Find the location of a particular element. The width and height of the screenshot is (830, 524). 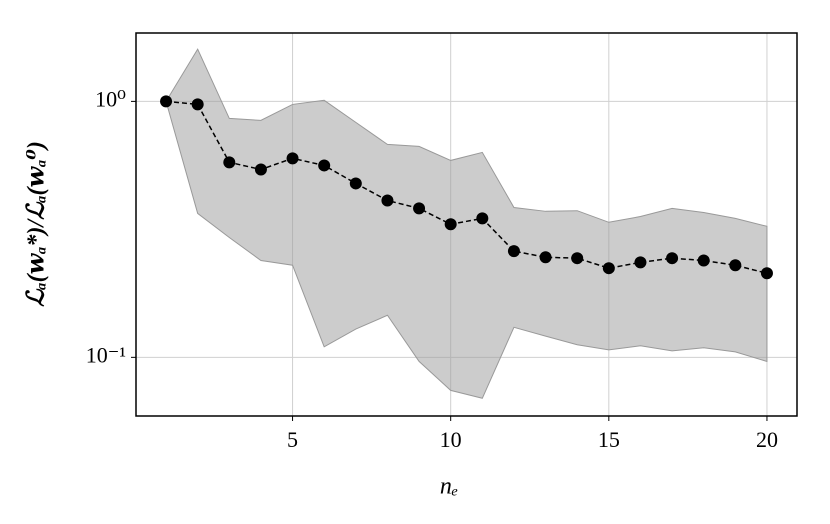

y-tick-label: 10⁰ is located at coordinates (110, 98).